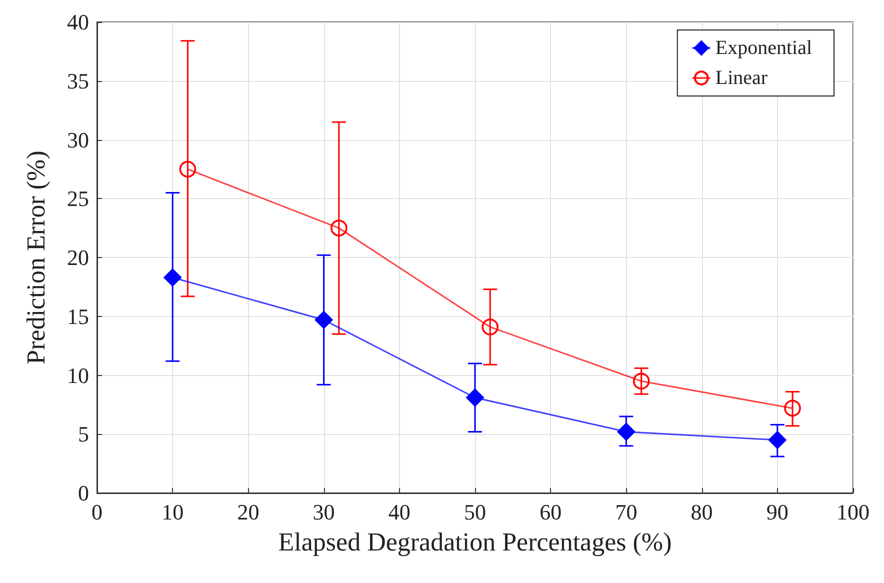 The image size is (884, 583). What do you see at coordinates (78, 81) in the screenshot?
I see `y-tick-label: 35` at bounding box center [78, 81].